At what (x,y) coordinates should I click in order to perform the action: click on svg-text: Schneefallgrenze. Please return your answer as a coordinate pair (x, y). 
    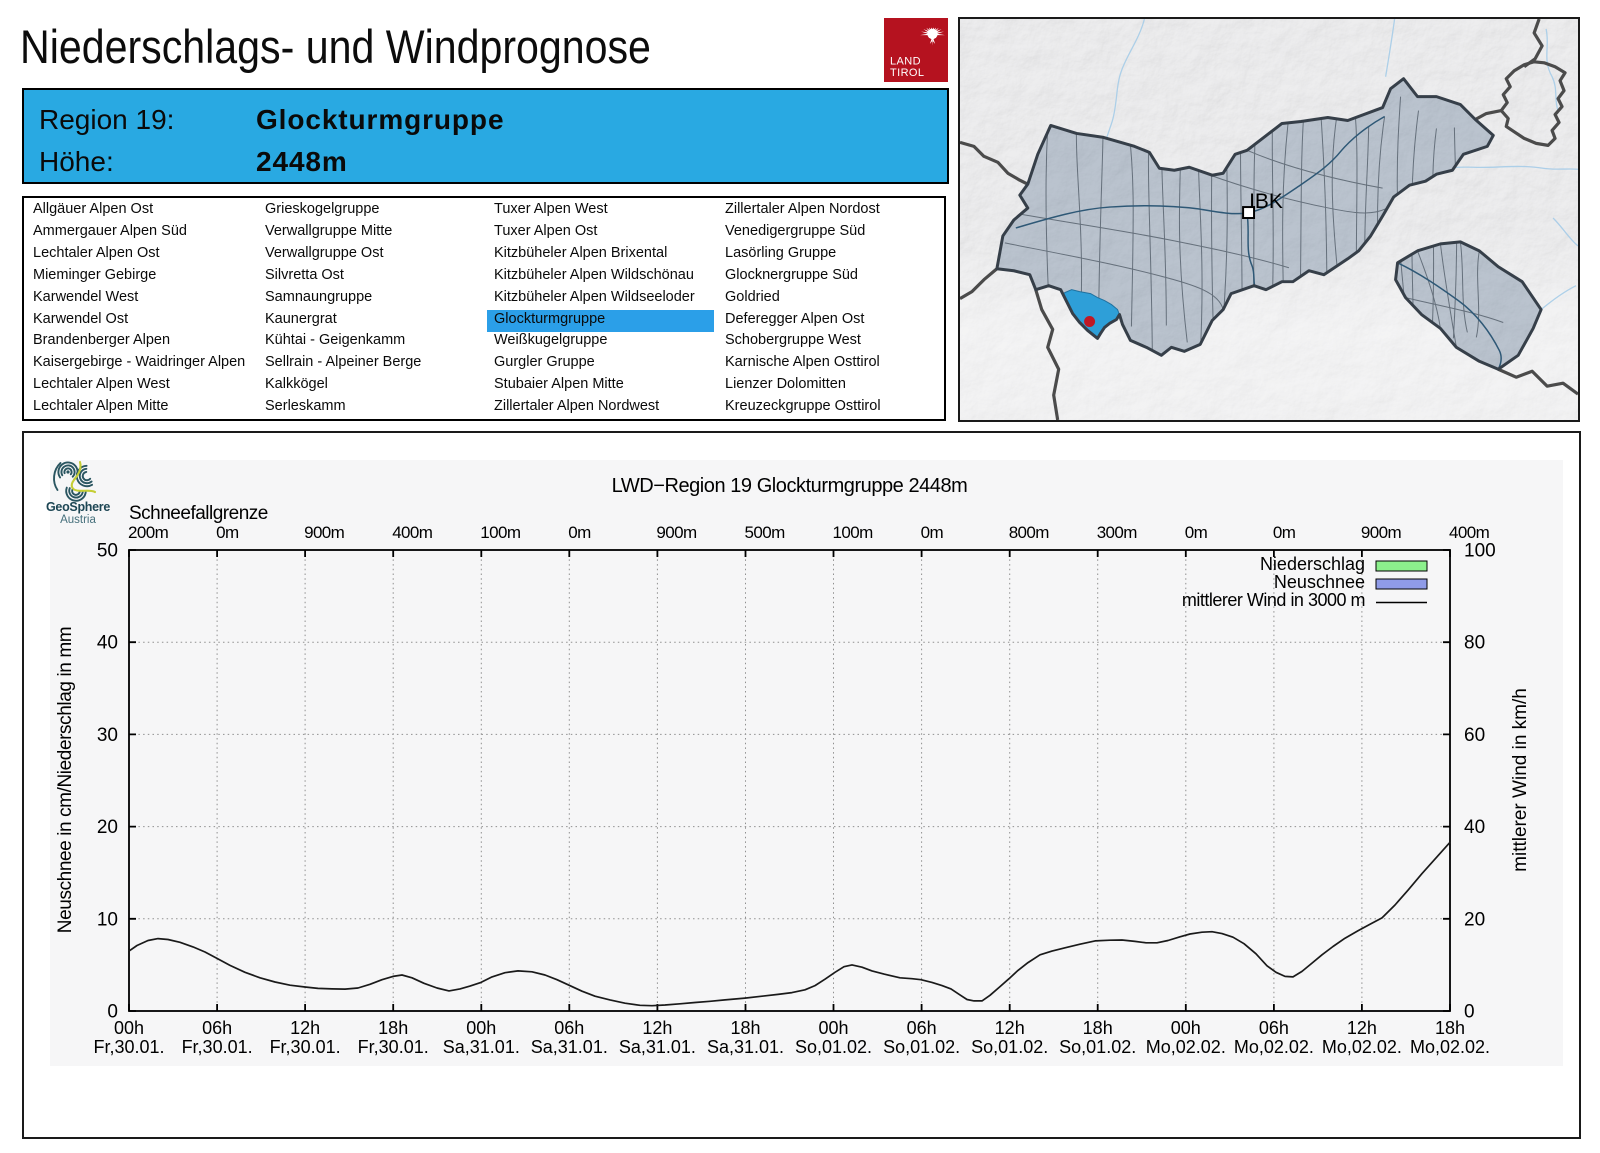
    Looking at the image, I should click on (198, 513).